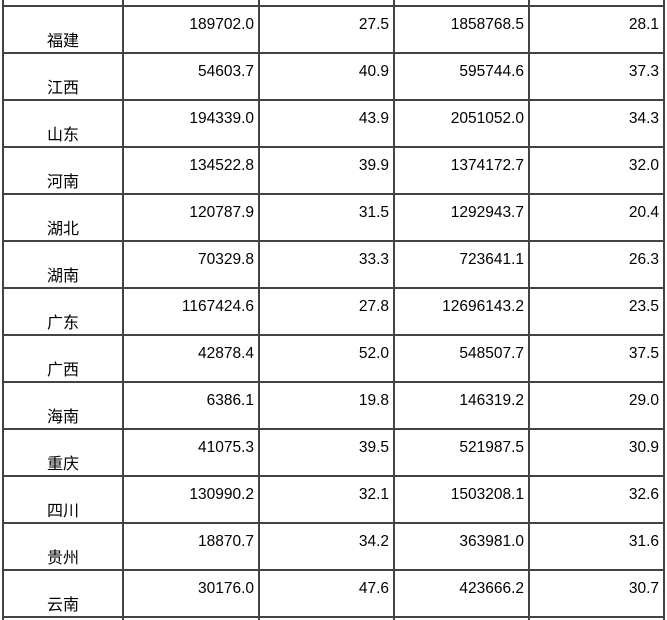 This screenshot has height=620, width=667. I want to click on cell-percent-1: 32.1, so click(326, 499).